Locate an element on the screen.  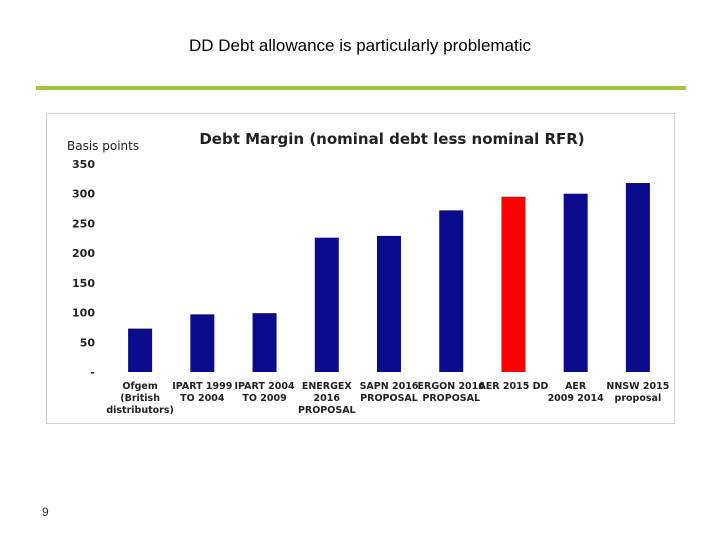
x-tick-label: IPART 2004 TO 2009 is located at coordinates (265, 392).